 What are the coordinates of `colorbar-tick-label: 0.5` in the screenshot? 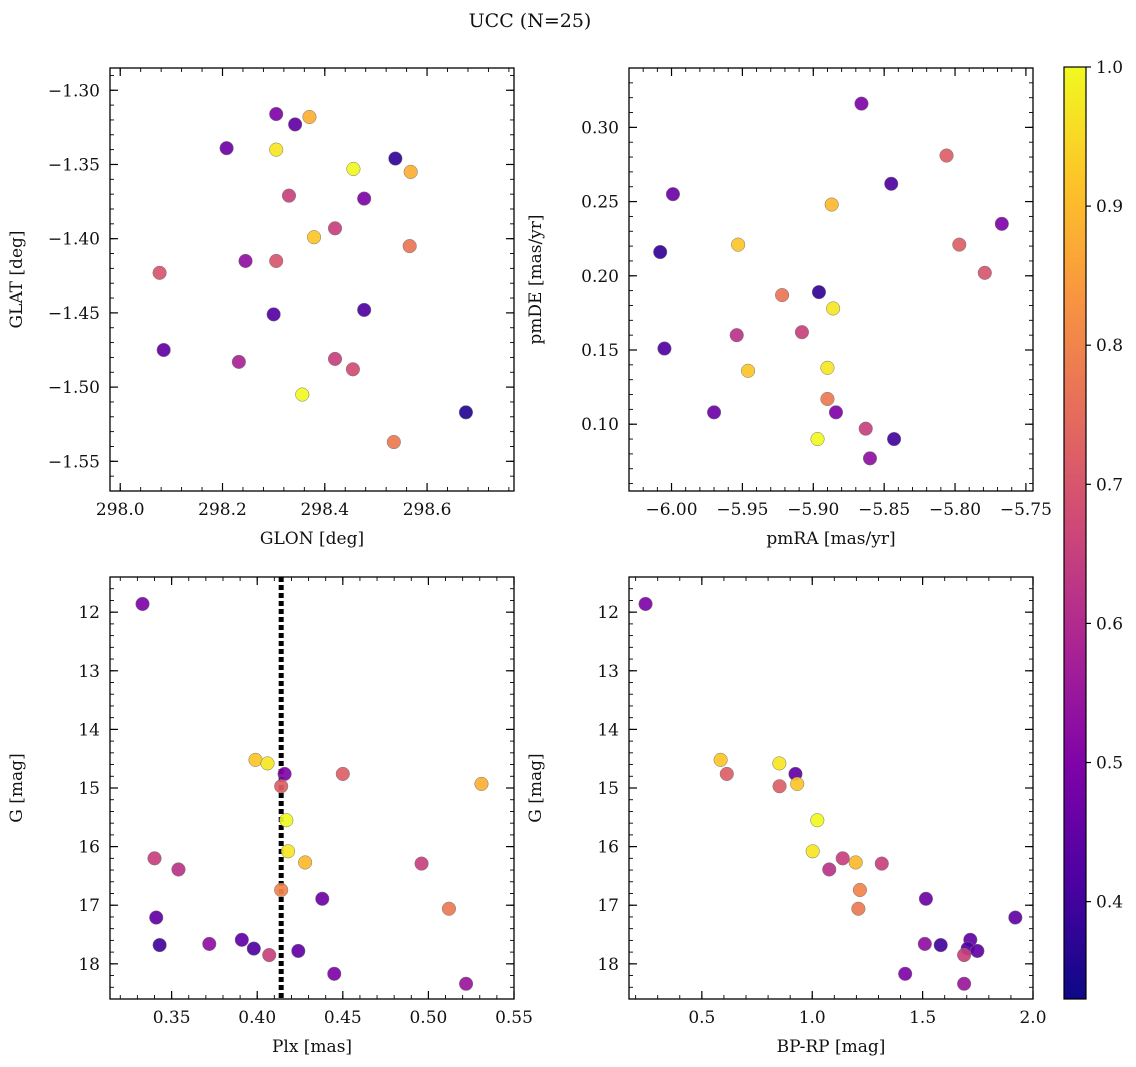 It's located at (1109, 764).